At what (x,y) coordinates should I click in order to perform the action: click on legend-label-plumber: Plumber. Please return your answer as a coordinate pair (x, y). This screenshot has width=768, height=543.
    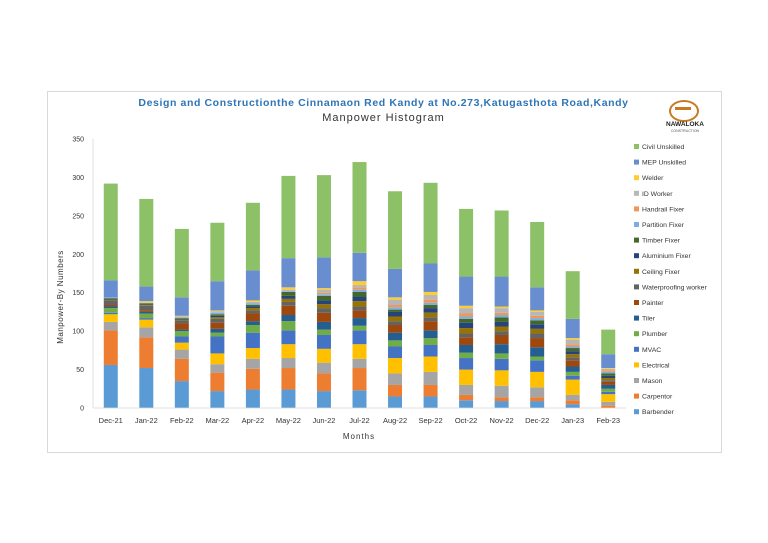
    Looking at the image, I should click on (655, 334).